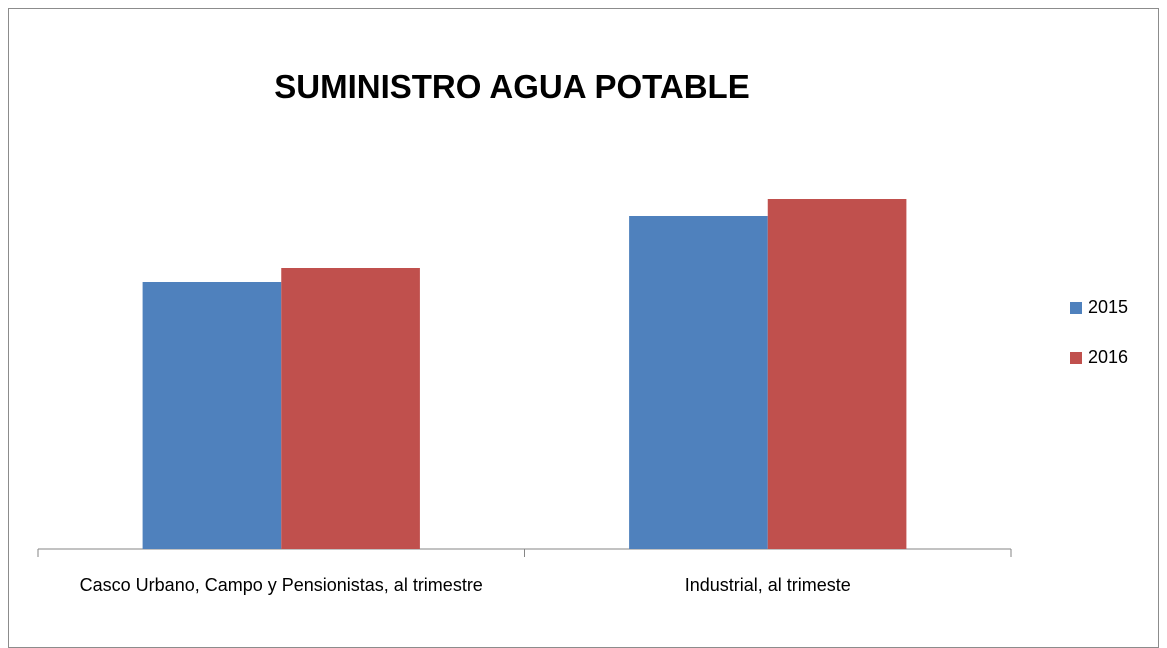 The width and height of the screenshot is (1167, 648). Describe the element at coordinates (767, 585) in the screenshot. I see `x-tick-label: Industrial, al trimeste` at that location.